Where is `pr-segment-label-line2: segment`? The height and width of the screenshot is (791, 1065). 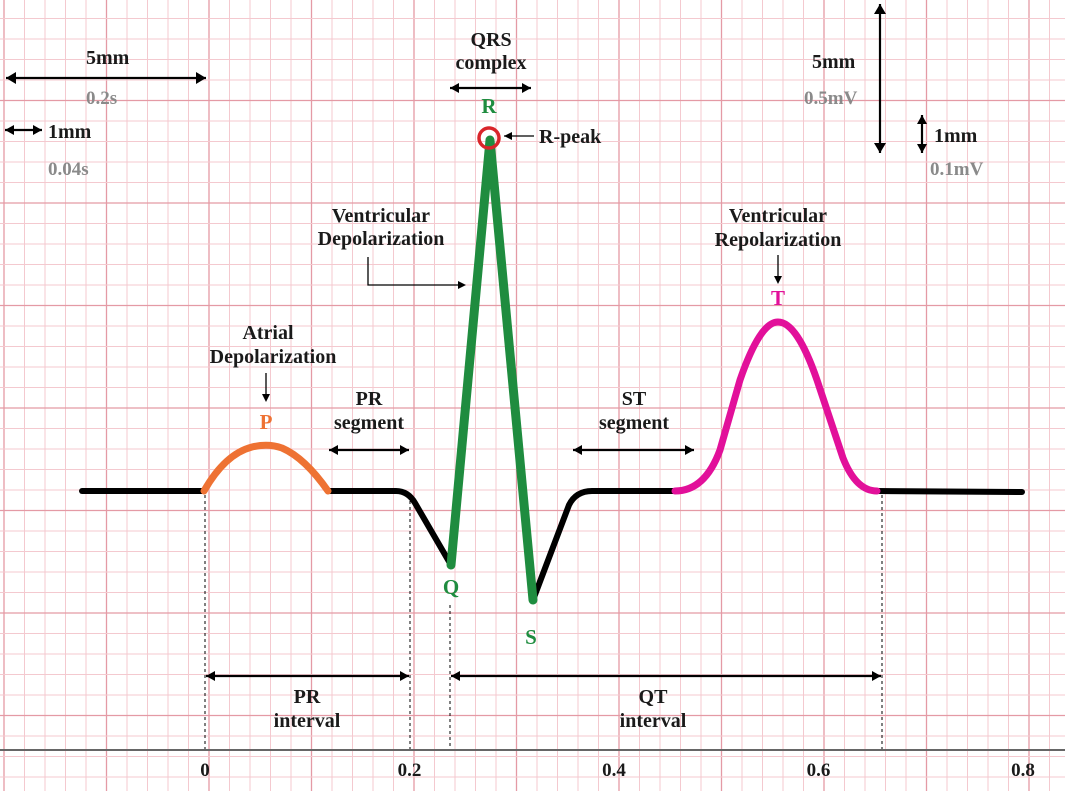
pr-segment-label-line2: segment is located at coordinates (369, 423).